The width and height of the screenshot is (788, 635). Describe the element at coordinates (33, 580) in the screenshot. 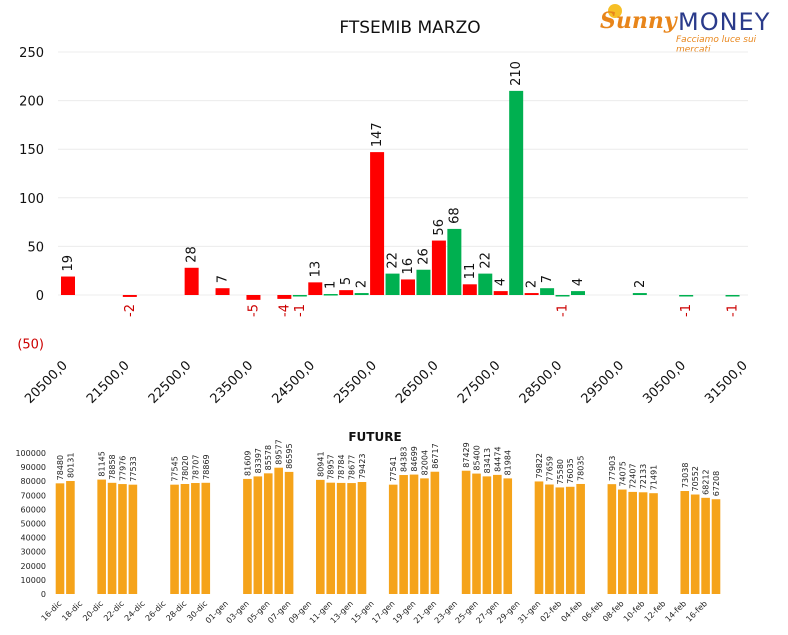

I see `future-y-tick-label: 10000` at that location.